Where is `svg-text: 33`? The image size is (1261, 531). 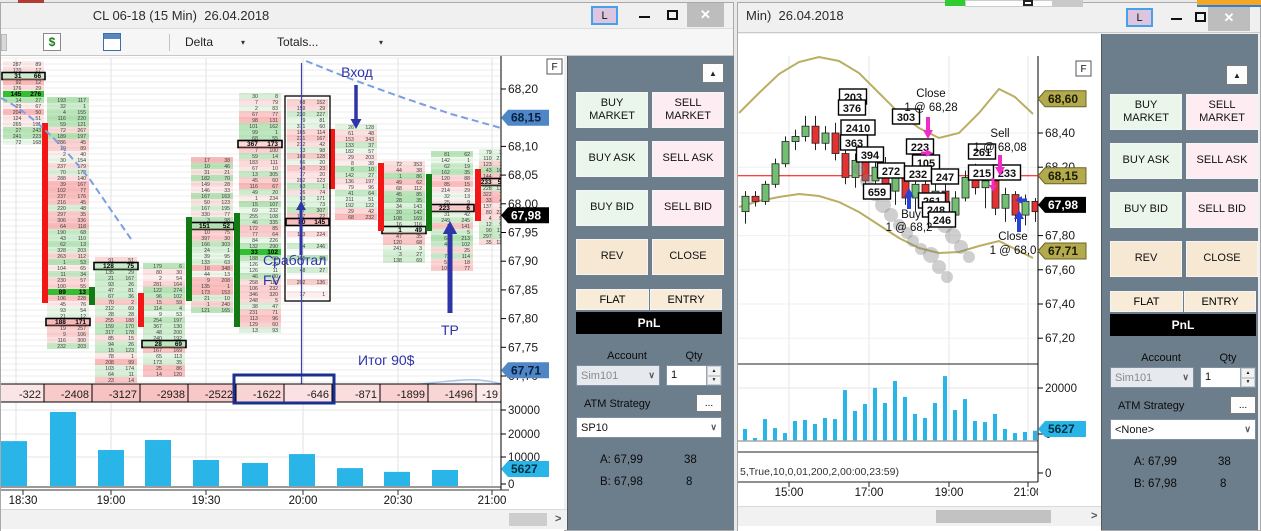
svg-text: 33 is located at coordinates (489, 201).